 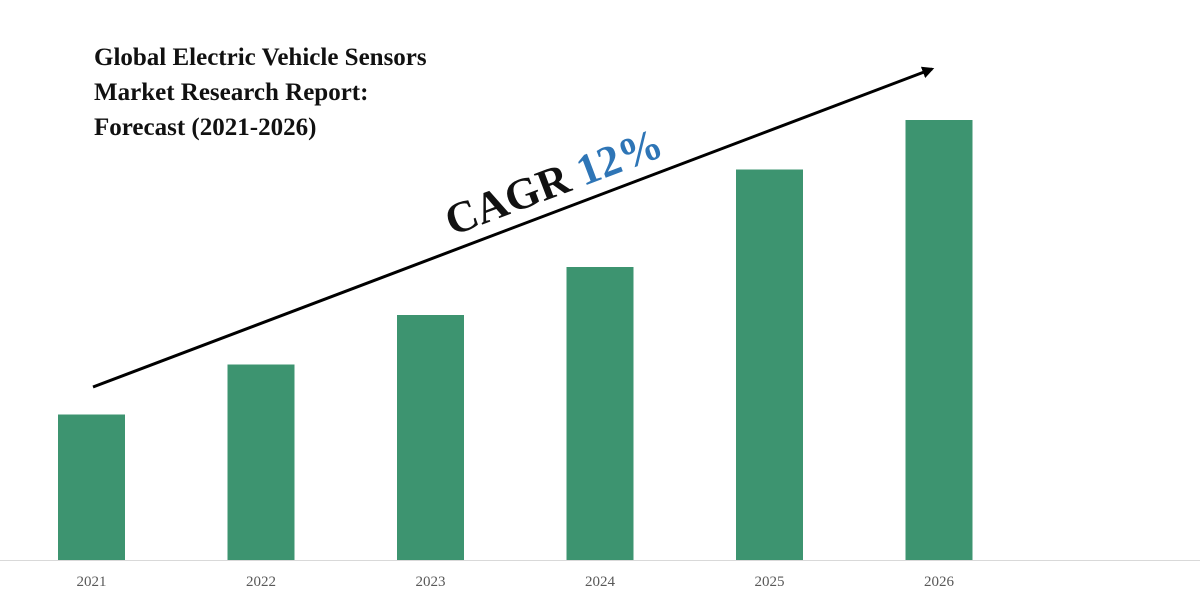 I want to click on bar-2024, so click(x=600, y=413).